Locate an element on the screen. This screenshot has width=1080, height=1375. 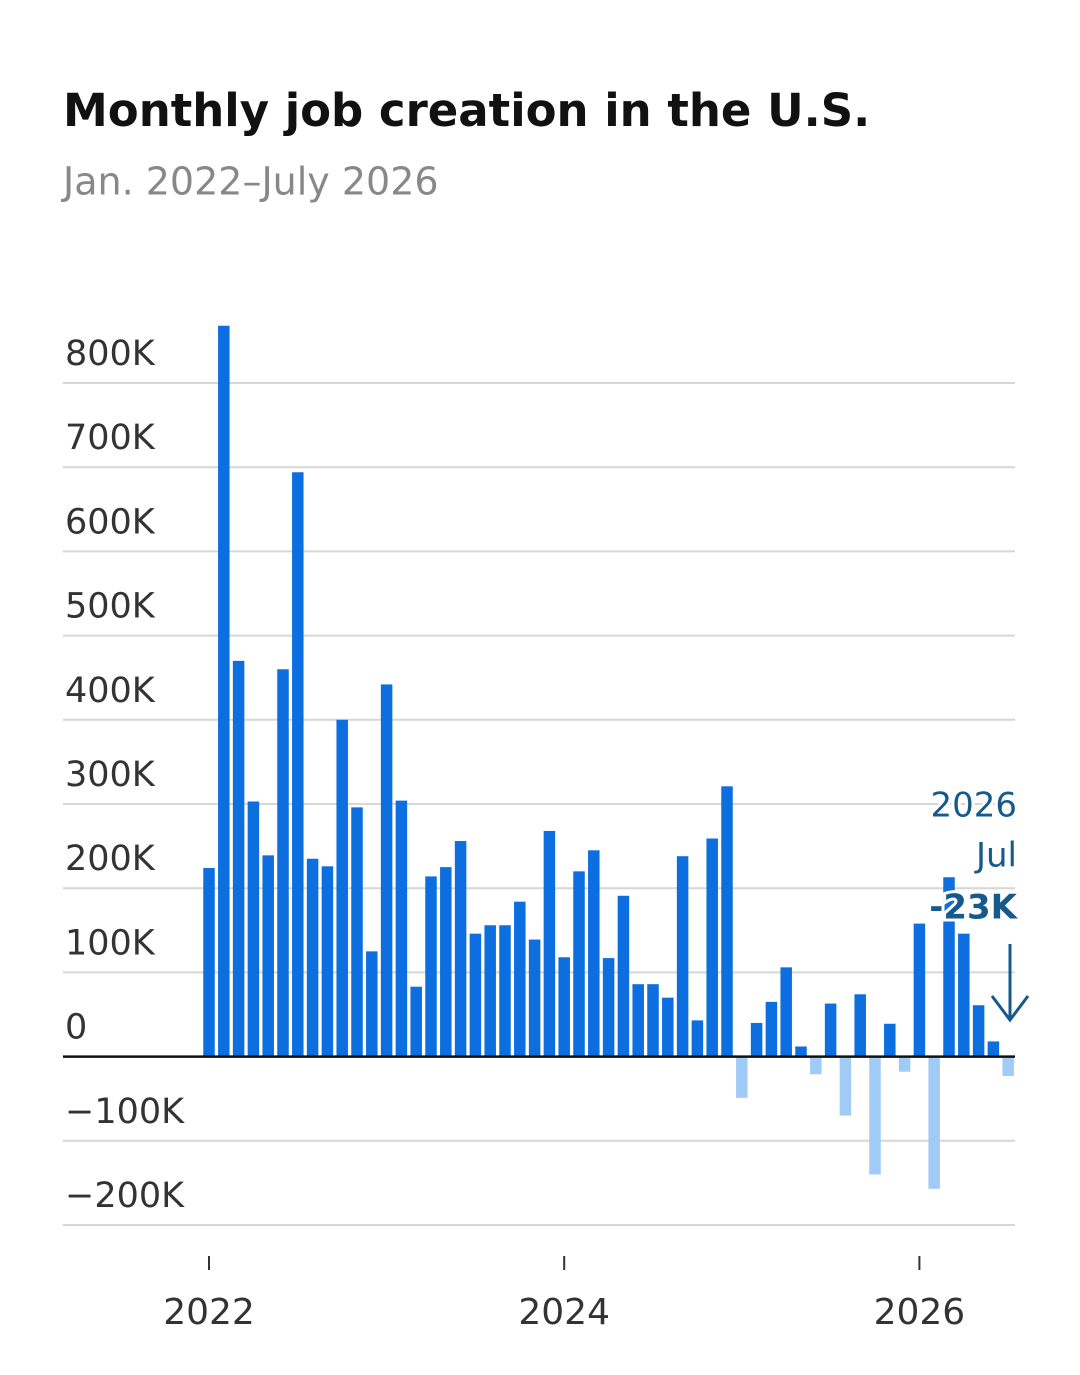
y-tick-label: 500K is located at coordinates (110, 607).